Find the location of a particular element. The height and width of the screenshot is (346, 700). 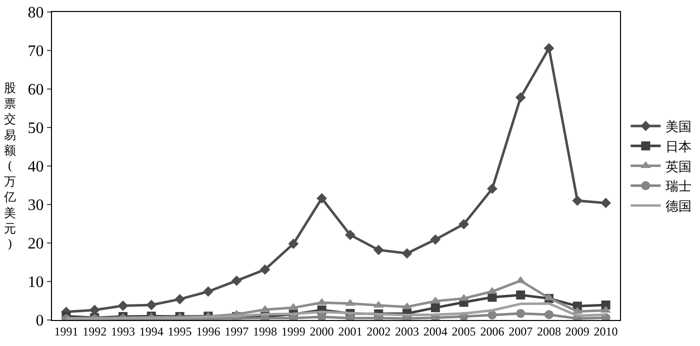

y-tick-label: 60 is located at coordinates (36, 90).